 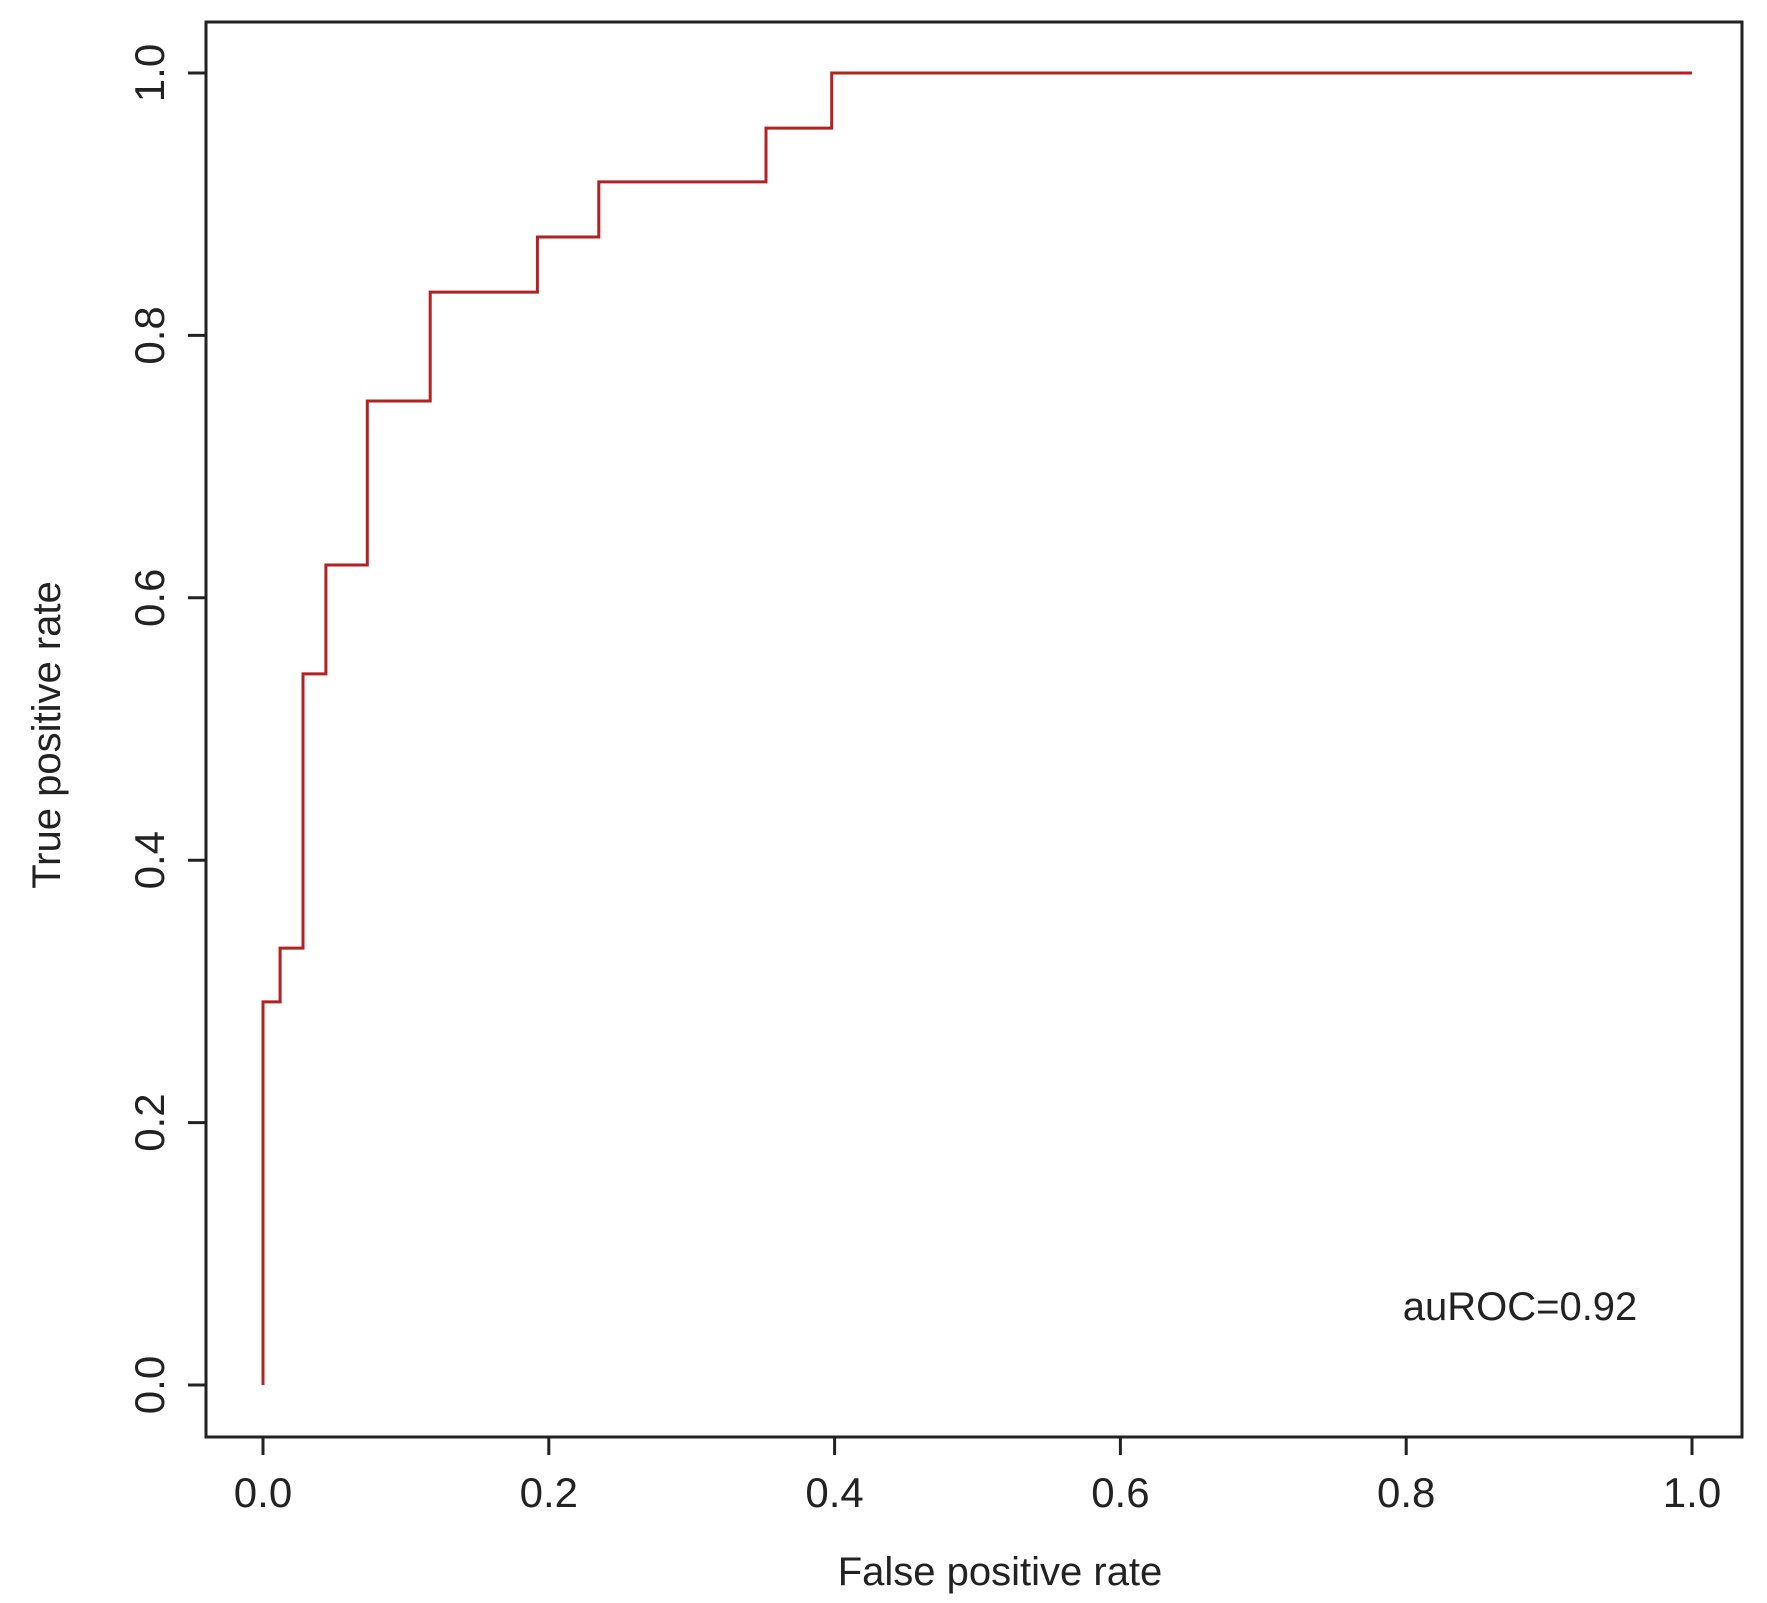 I want to click on y-tick-label: 1.0, so click(x=149, y=73).